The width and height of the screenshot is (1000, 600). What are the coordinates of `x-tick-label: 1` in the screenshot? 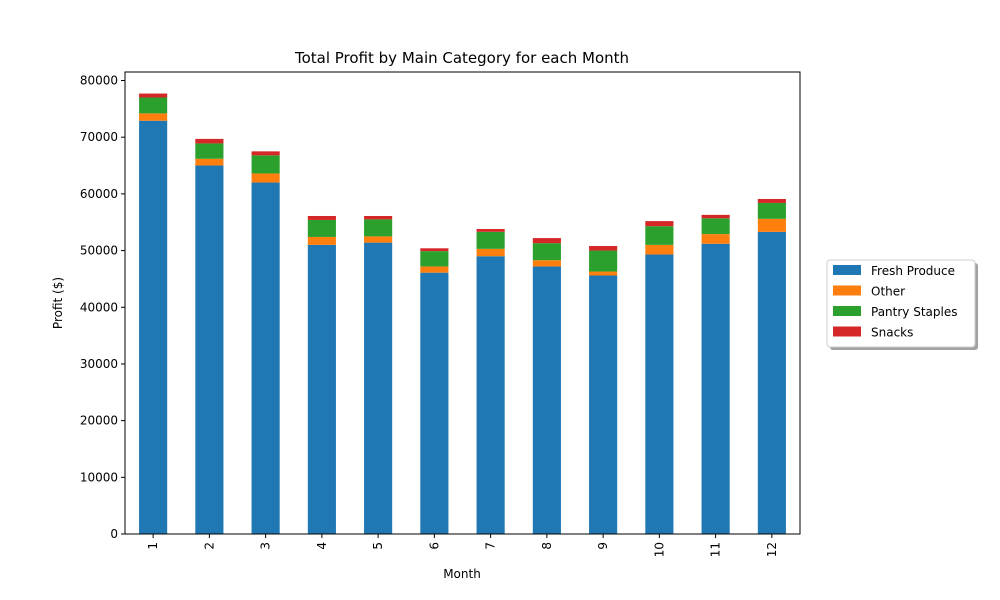 It's located at (153, 546).